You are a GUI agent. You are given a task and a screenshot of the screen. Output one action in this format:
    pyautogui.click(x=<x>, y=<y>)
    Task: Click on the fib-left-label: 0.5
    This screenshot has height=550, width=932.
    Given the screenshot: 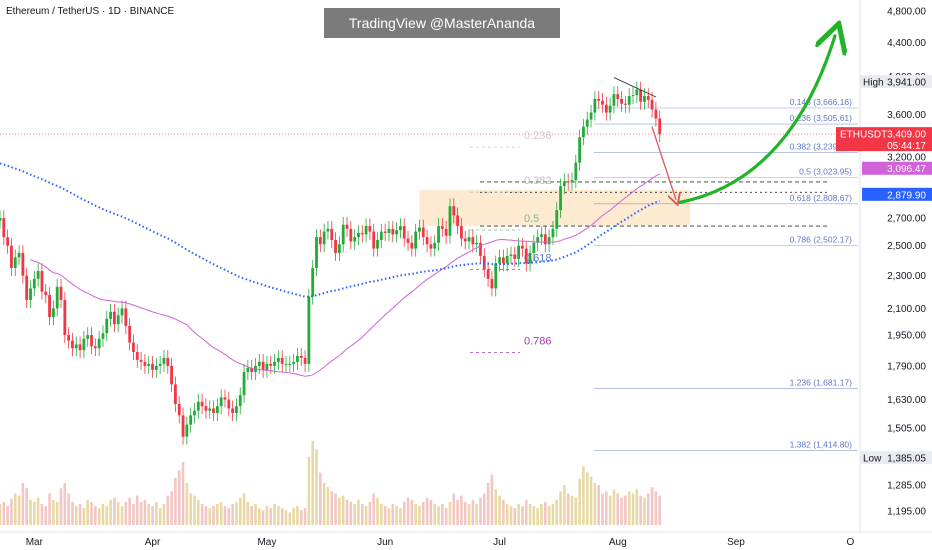 What is the action you would take?
    pyautogui.click(x=531, y=219)
    